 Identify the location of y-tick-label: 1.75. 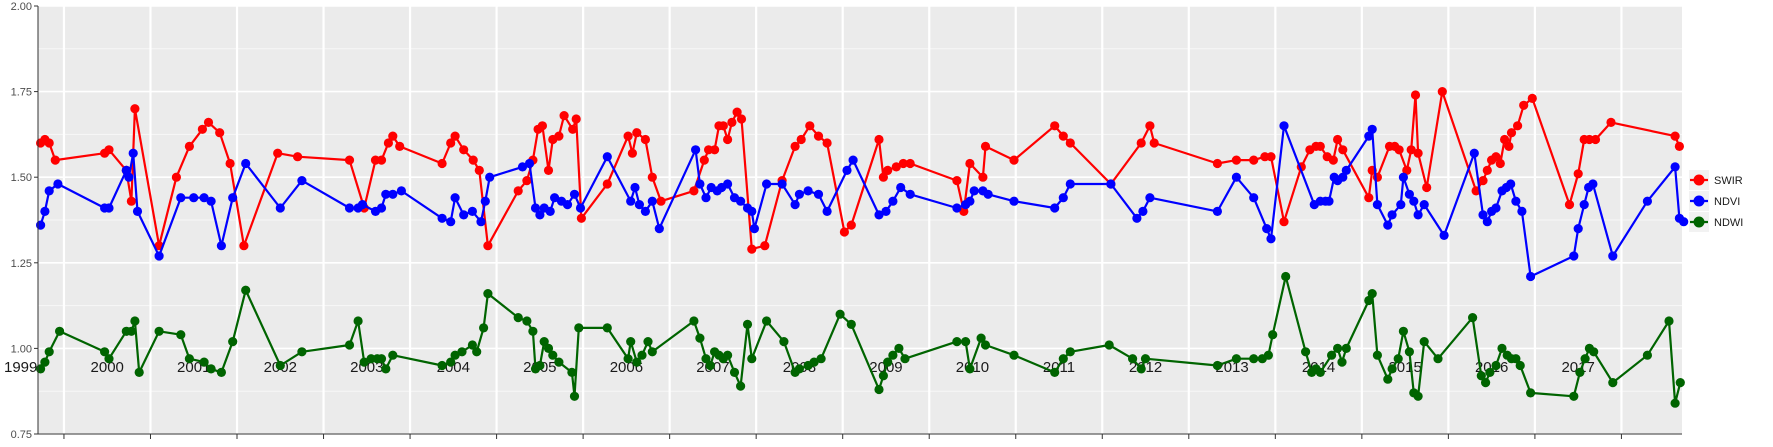
(21, 93).